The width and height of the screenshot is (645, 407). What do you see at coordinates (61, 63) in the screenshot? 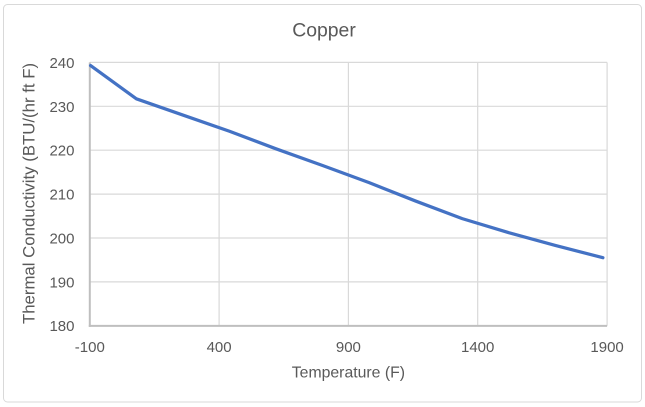
I see `svg-text: 240` at bounding box center [61, 63].